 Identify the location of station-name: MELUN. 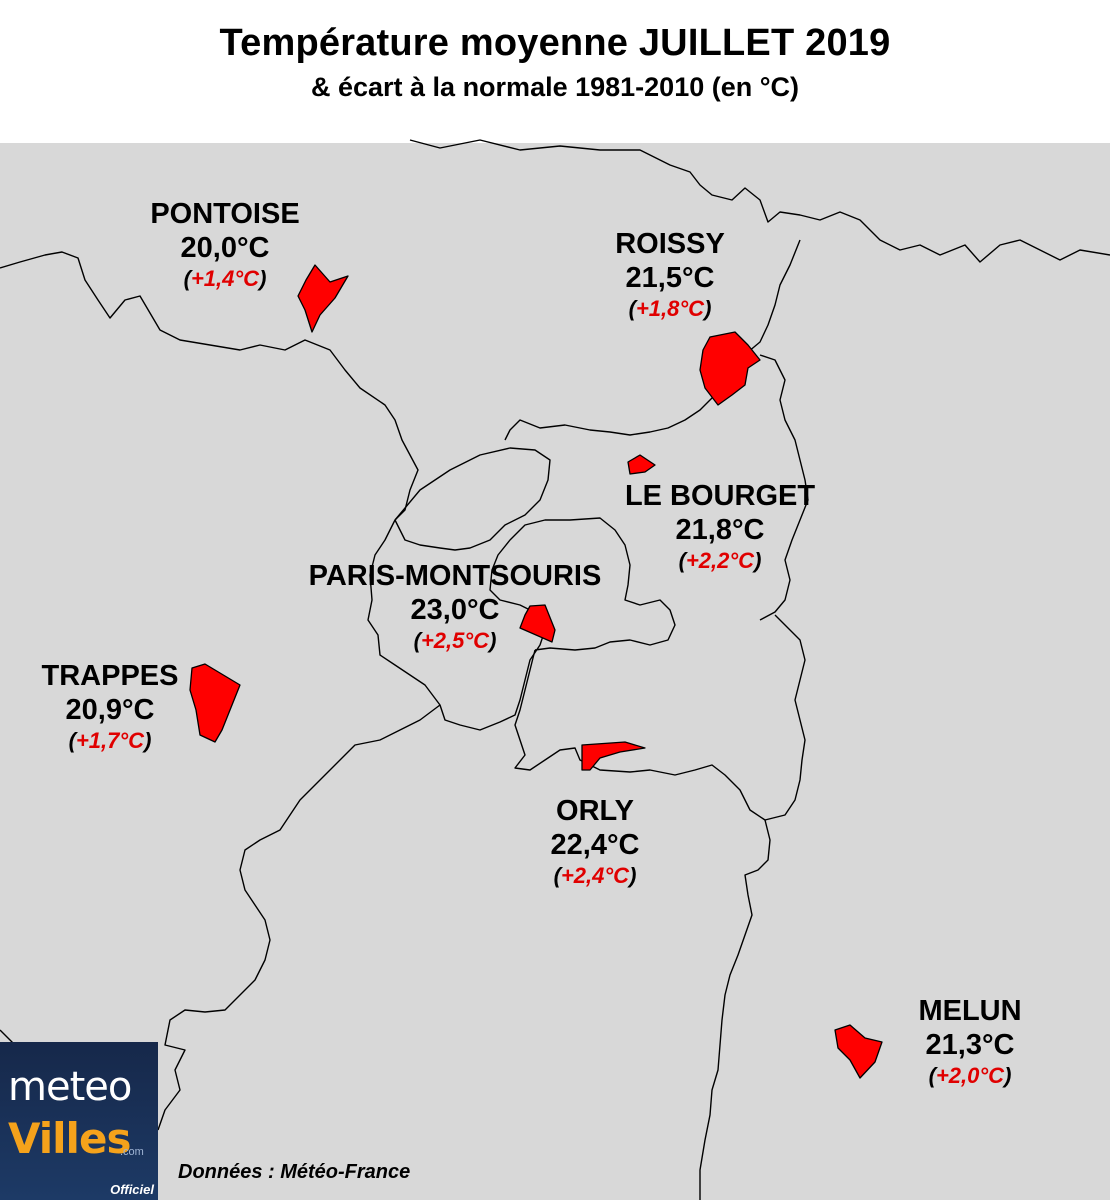
(970, 1011).